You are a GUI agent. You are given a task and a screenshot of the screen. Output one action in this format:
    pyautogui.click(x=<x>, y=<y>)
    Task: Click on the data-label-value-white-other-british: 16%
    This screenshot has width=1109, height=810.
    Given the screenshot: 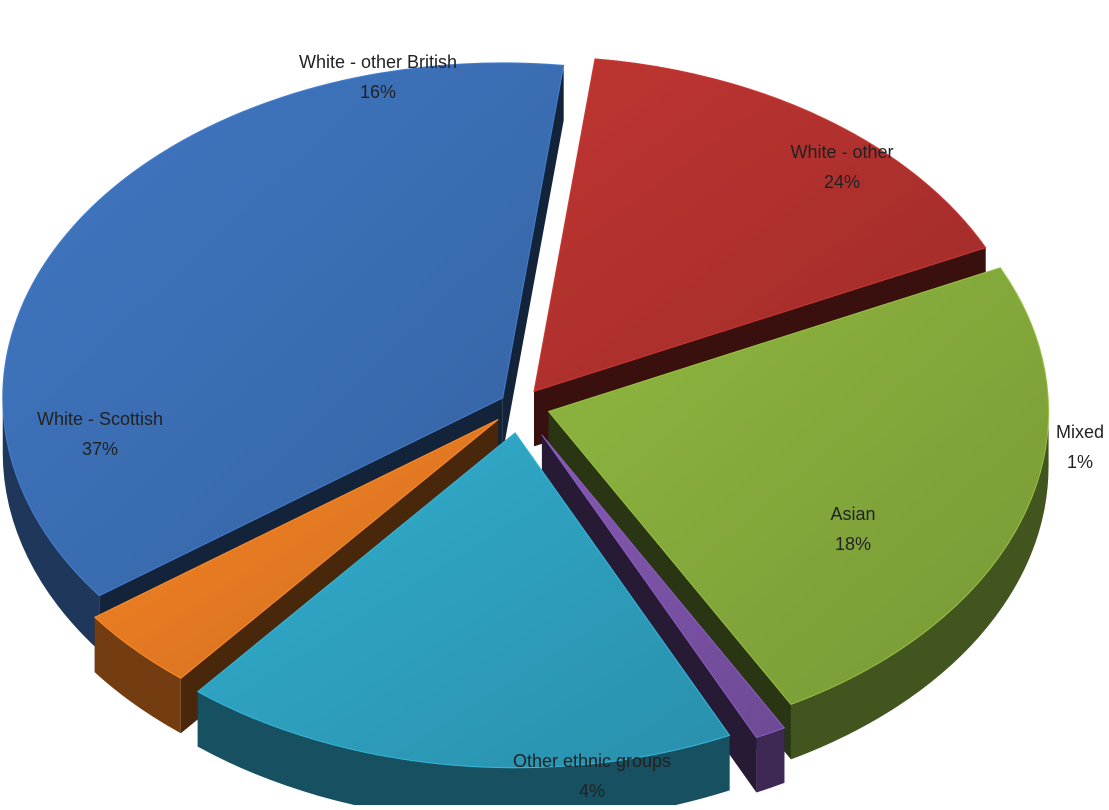 What is the action you would take?
    pyautogui.click(x=378, y=92)
    